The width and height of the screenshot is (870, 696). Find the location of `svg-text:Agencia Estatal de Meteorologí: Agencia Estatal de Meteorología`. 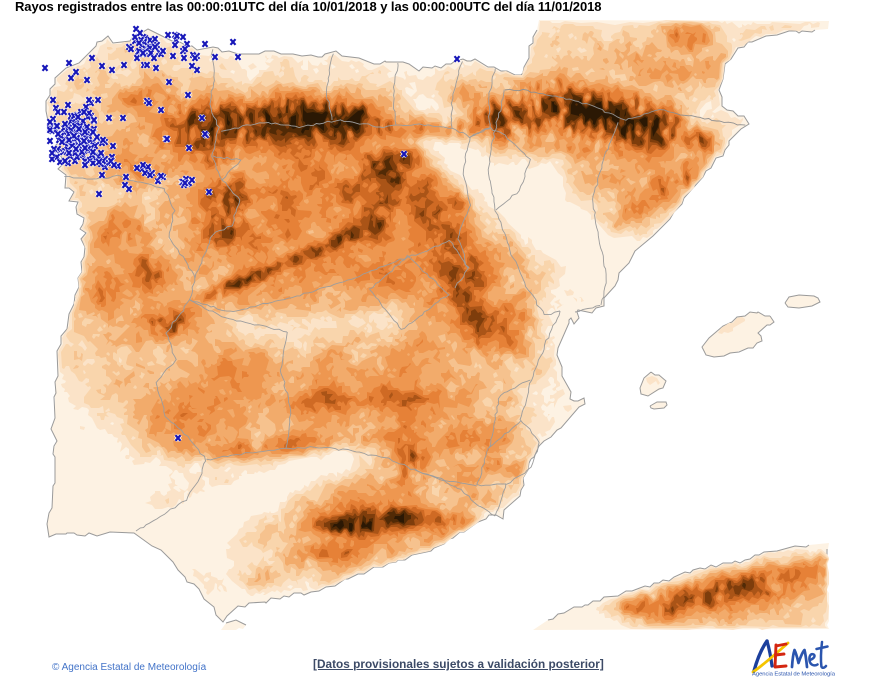

svg-text:Agencia Estatal de Meteorologí: Agencia Estatal de Meteorología is located at coordinates (794, 675).